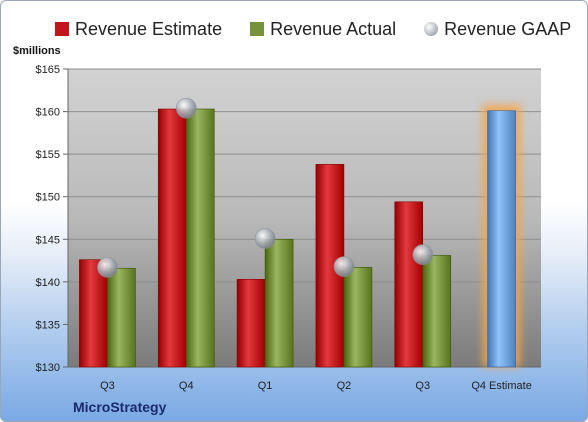 The width and height of the screenshot is (588, 422). I want to click on legend-item-revenue-estimate: Revenue Estimate, so click(138, 29).